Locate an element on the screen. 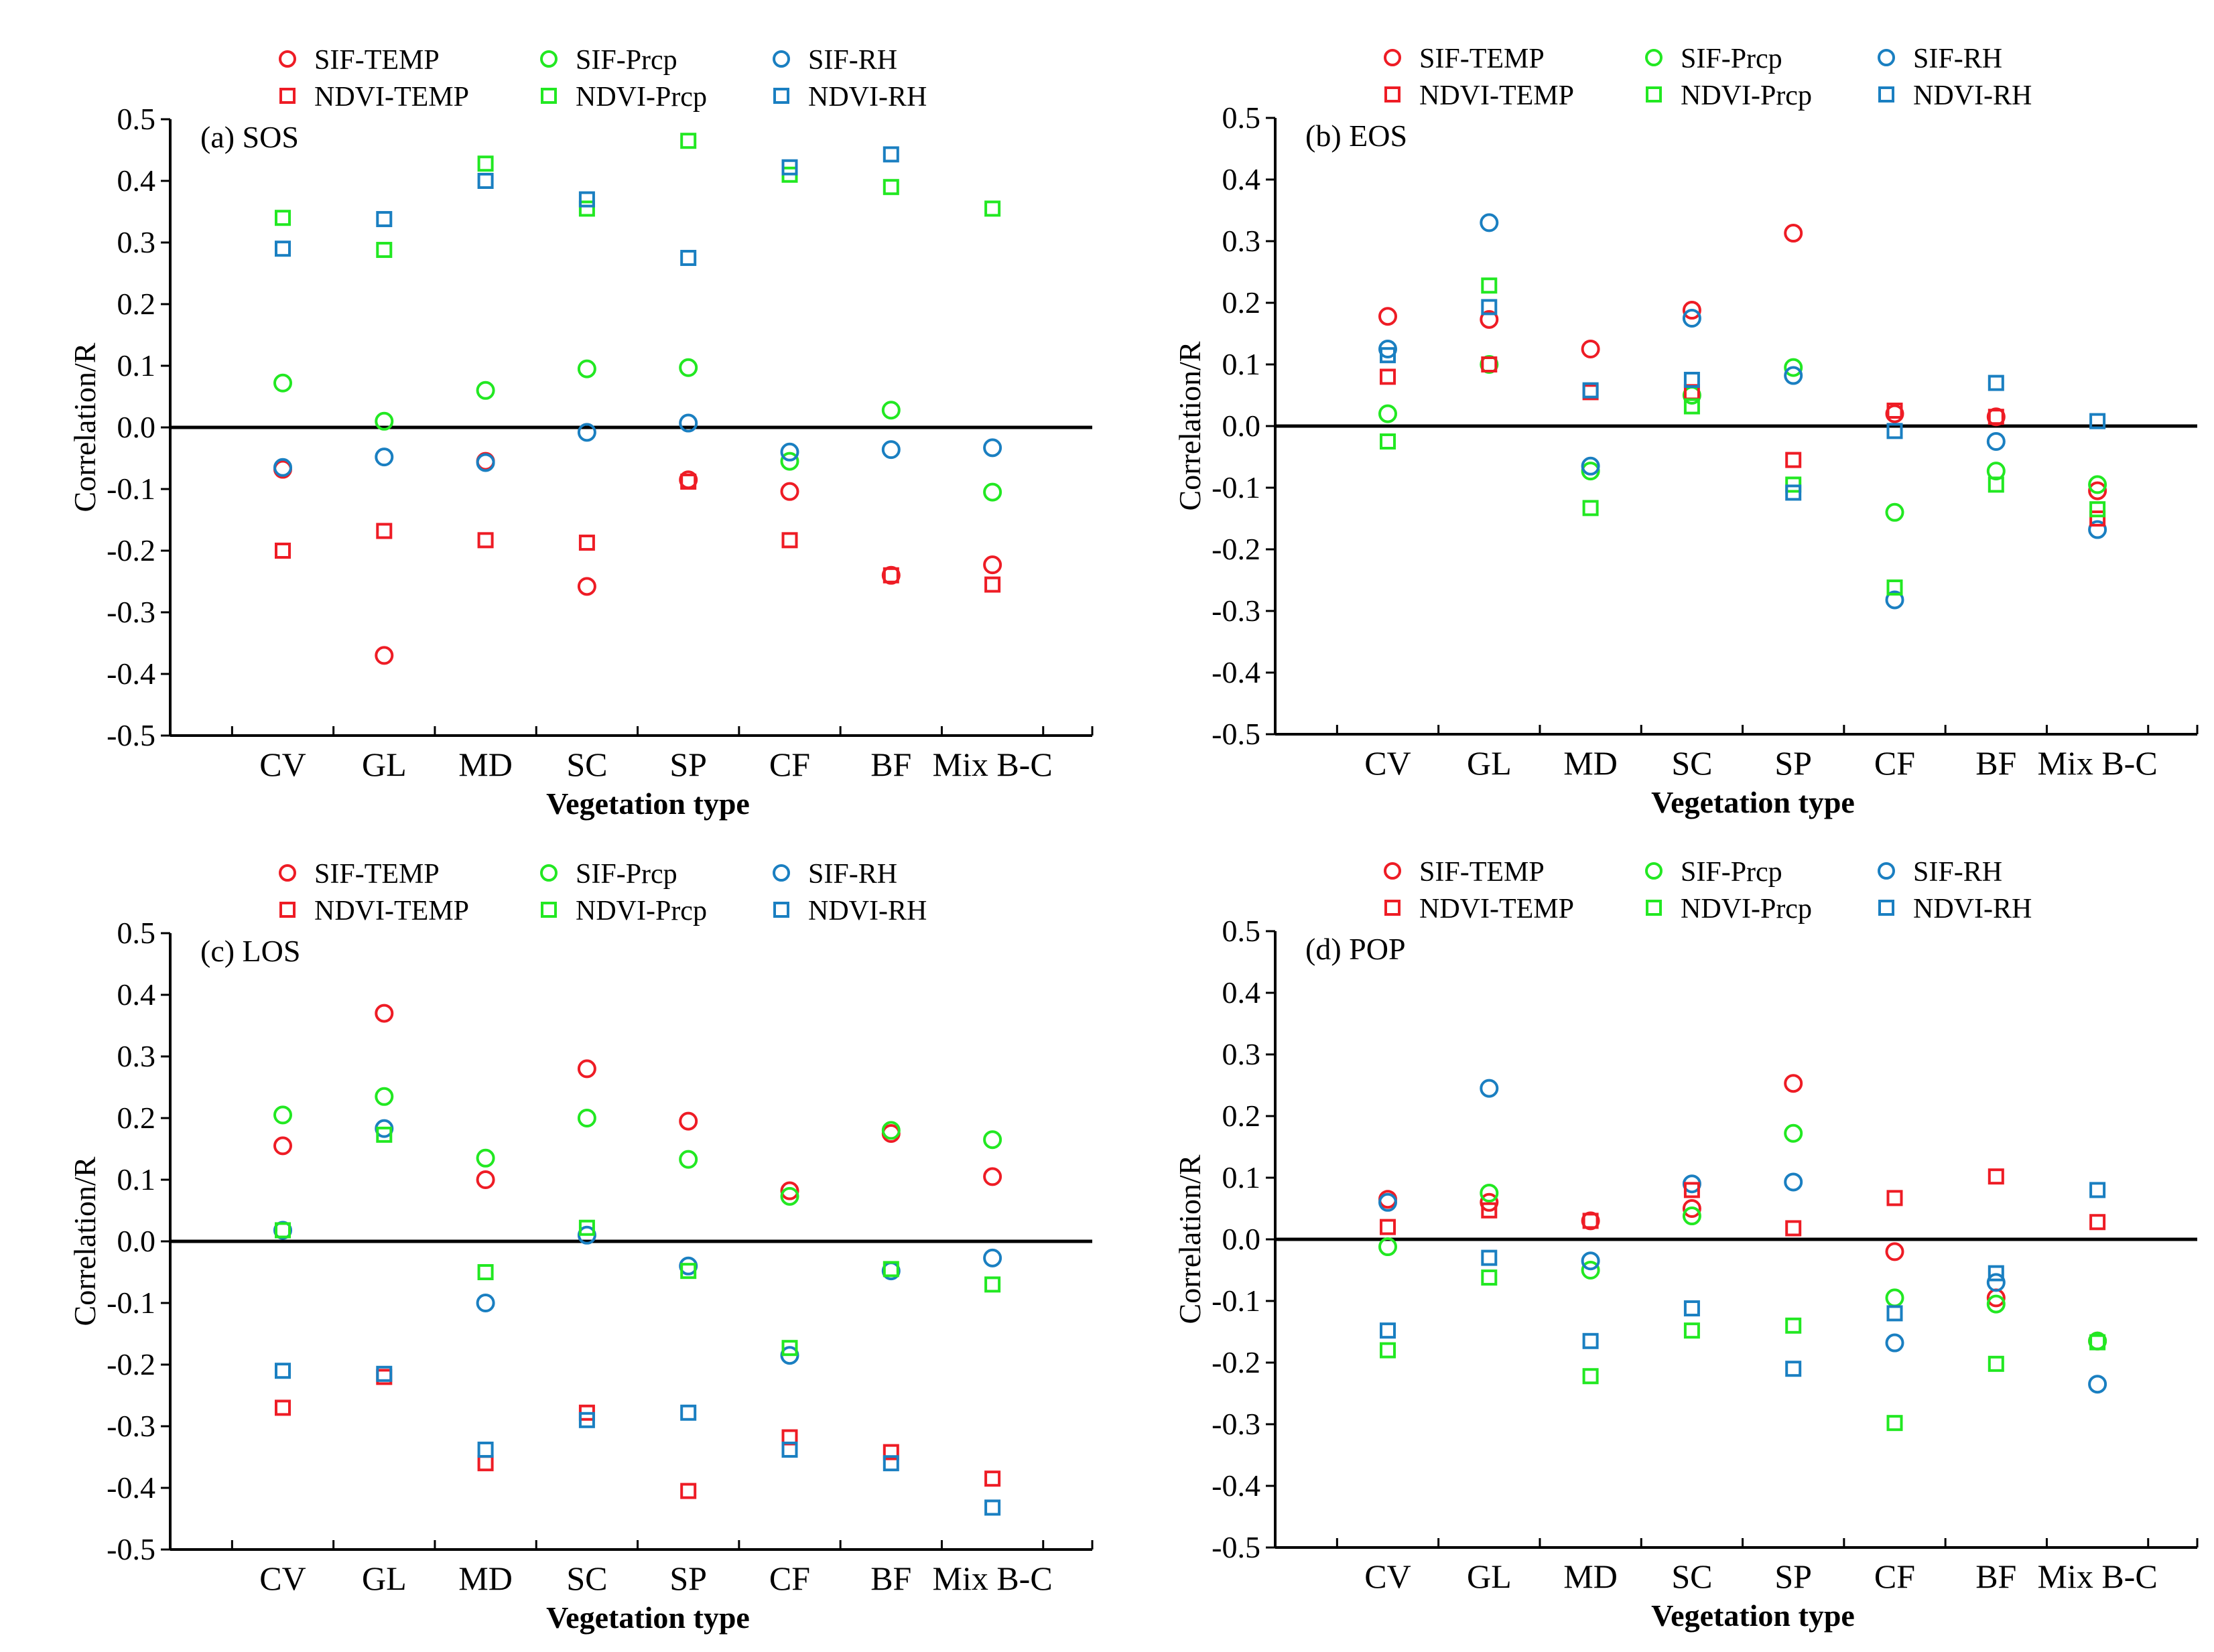  legend-label: SIF-TEMP is located at coordinates (1482, 872).